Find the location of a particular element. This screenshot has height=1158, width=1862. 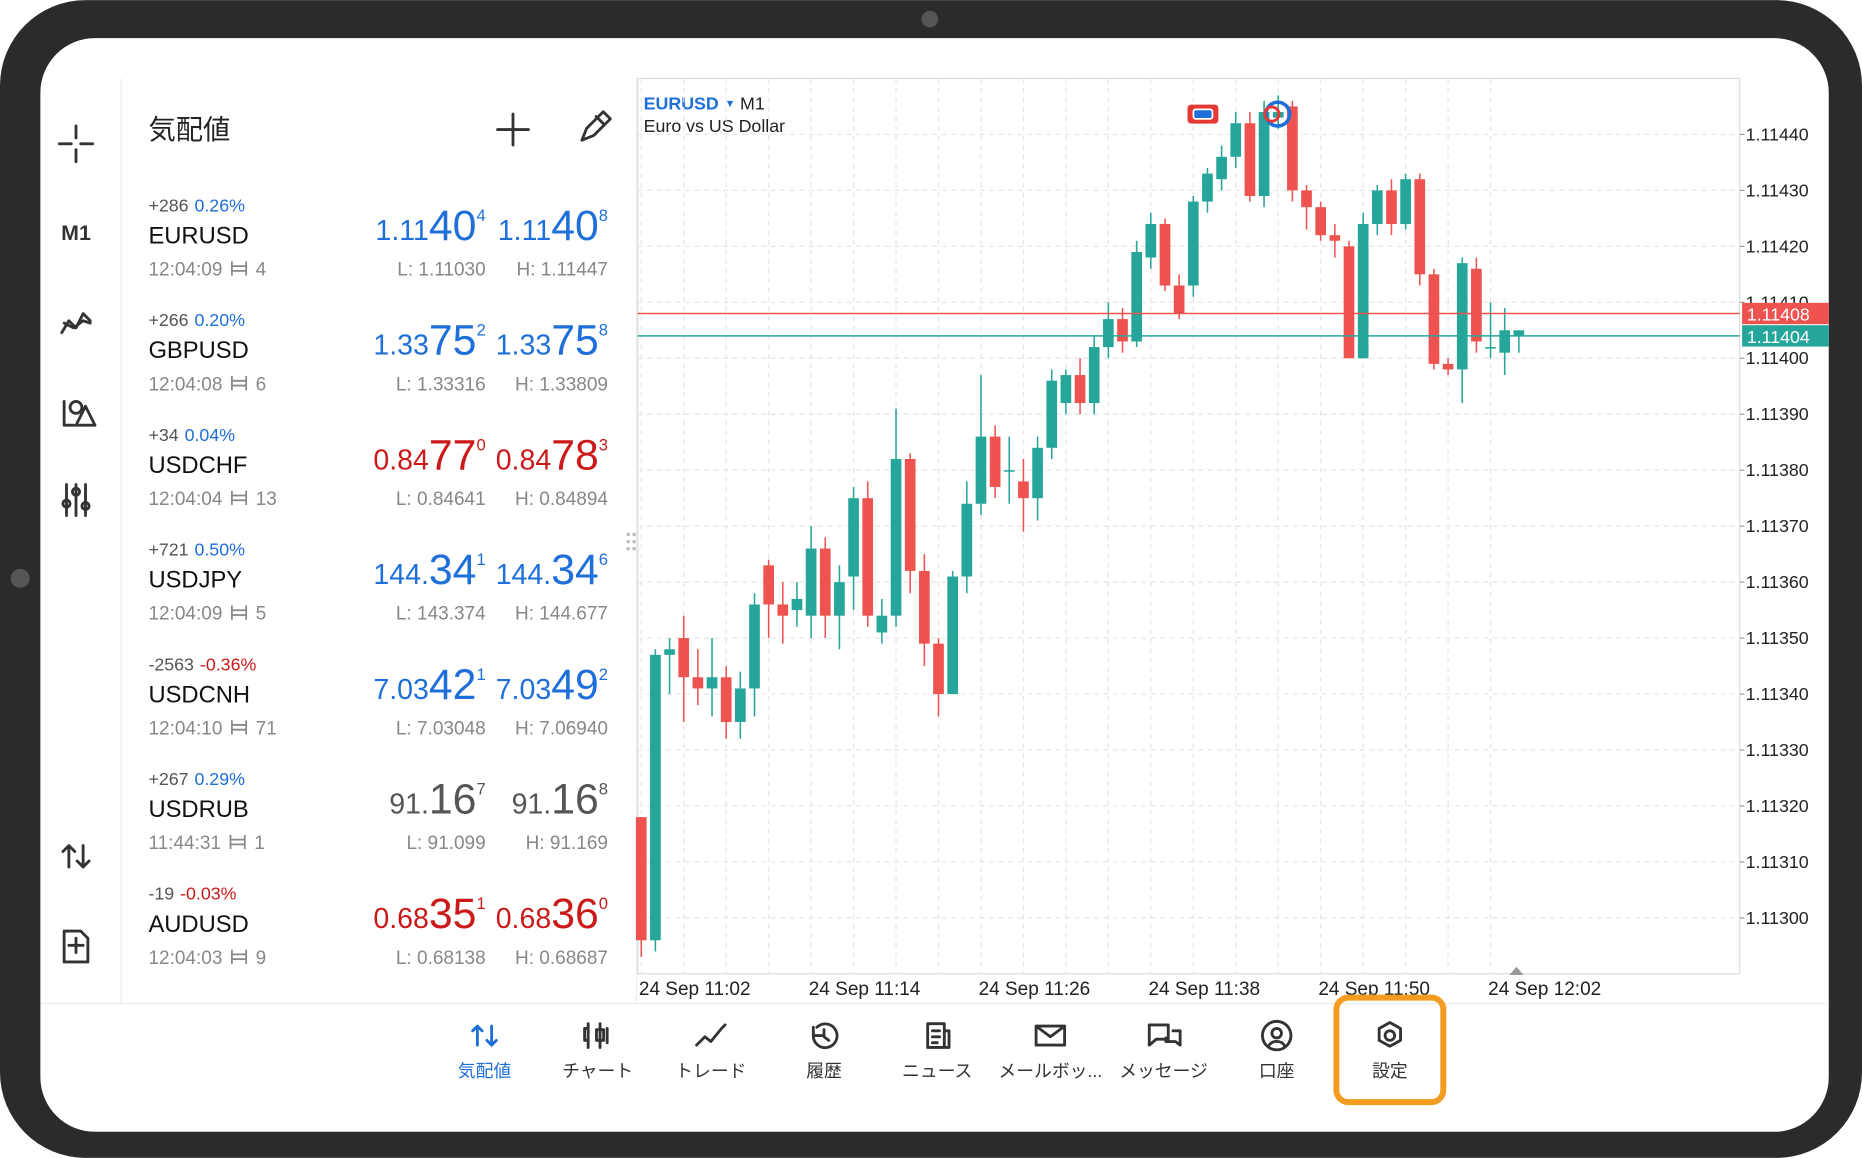

price-tag-label: 1.11404 is located at coordinates (1778, 337).